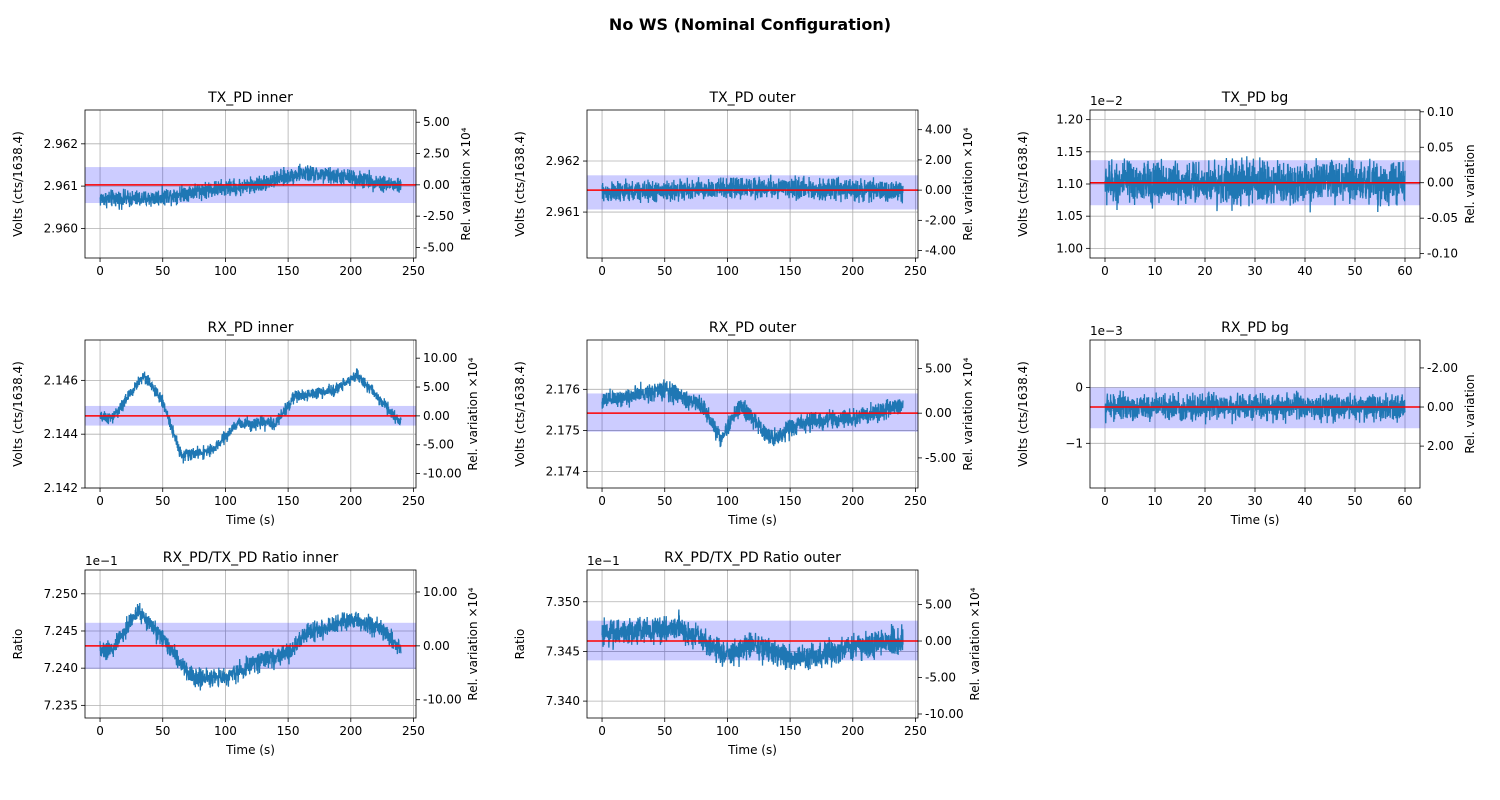 The width and height of the screenshot is (1500, 800). I want to click on chart-1-axes-frame, so click(250, 184).